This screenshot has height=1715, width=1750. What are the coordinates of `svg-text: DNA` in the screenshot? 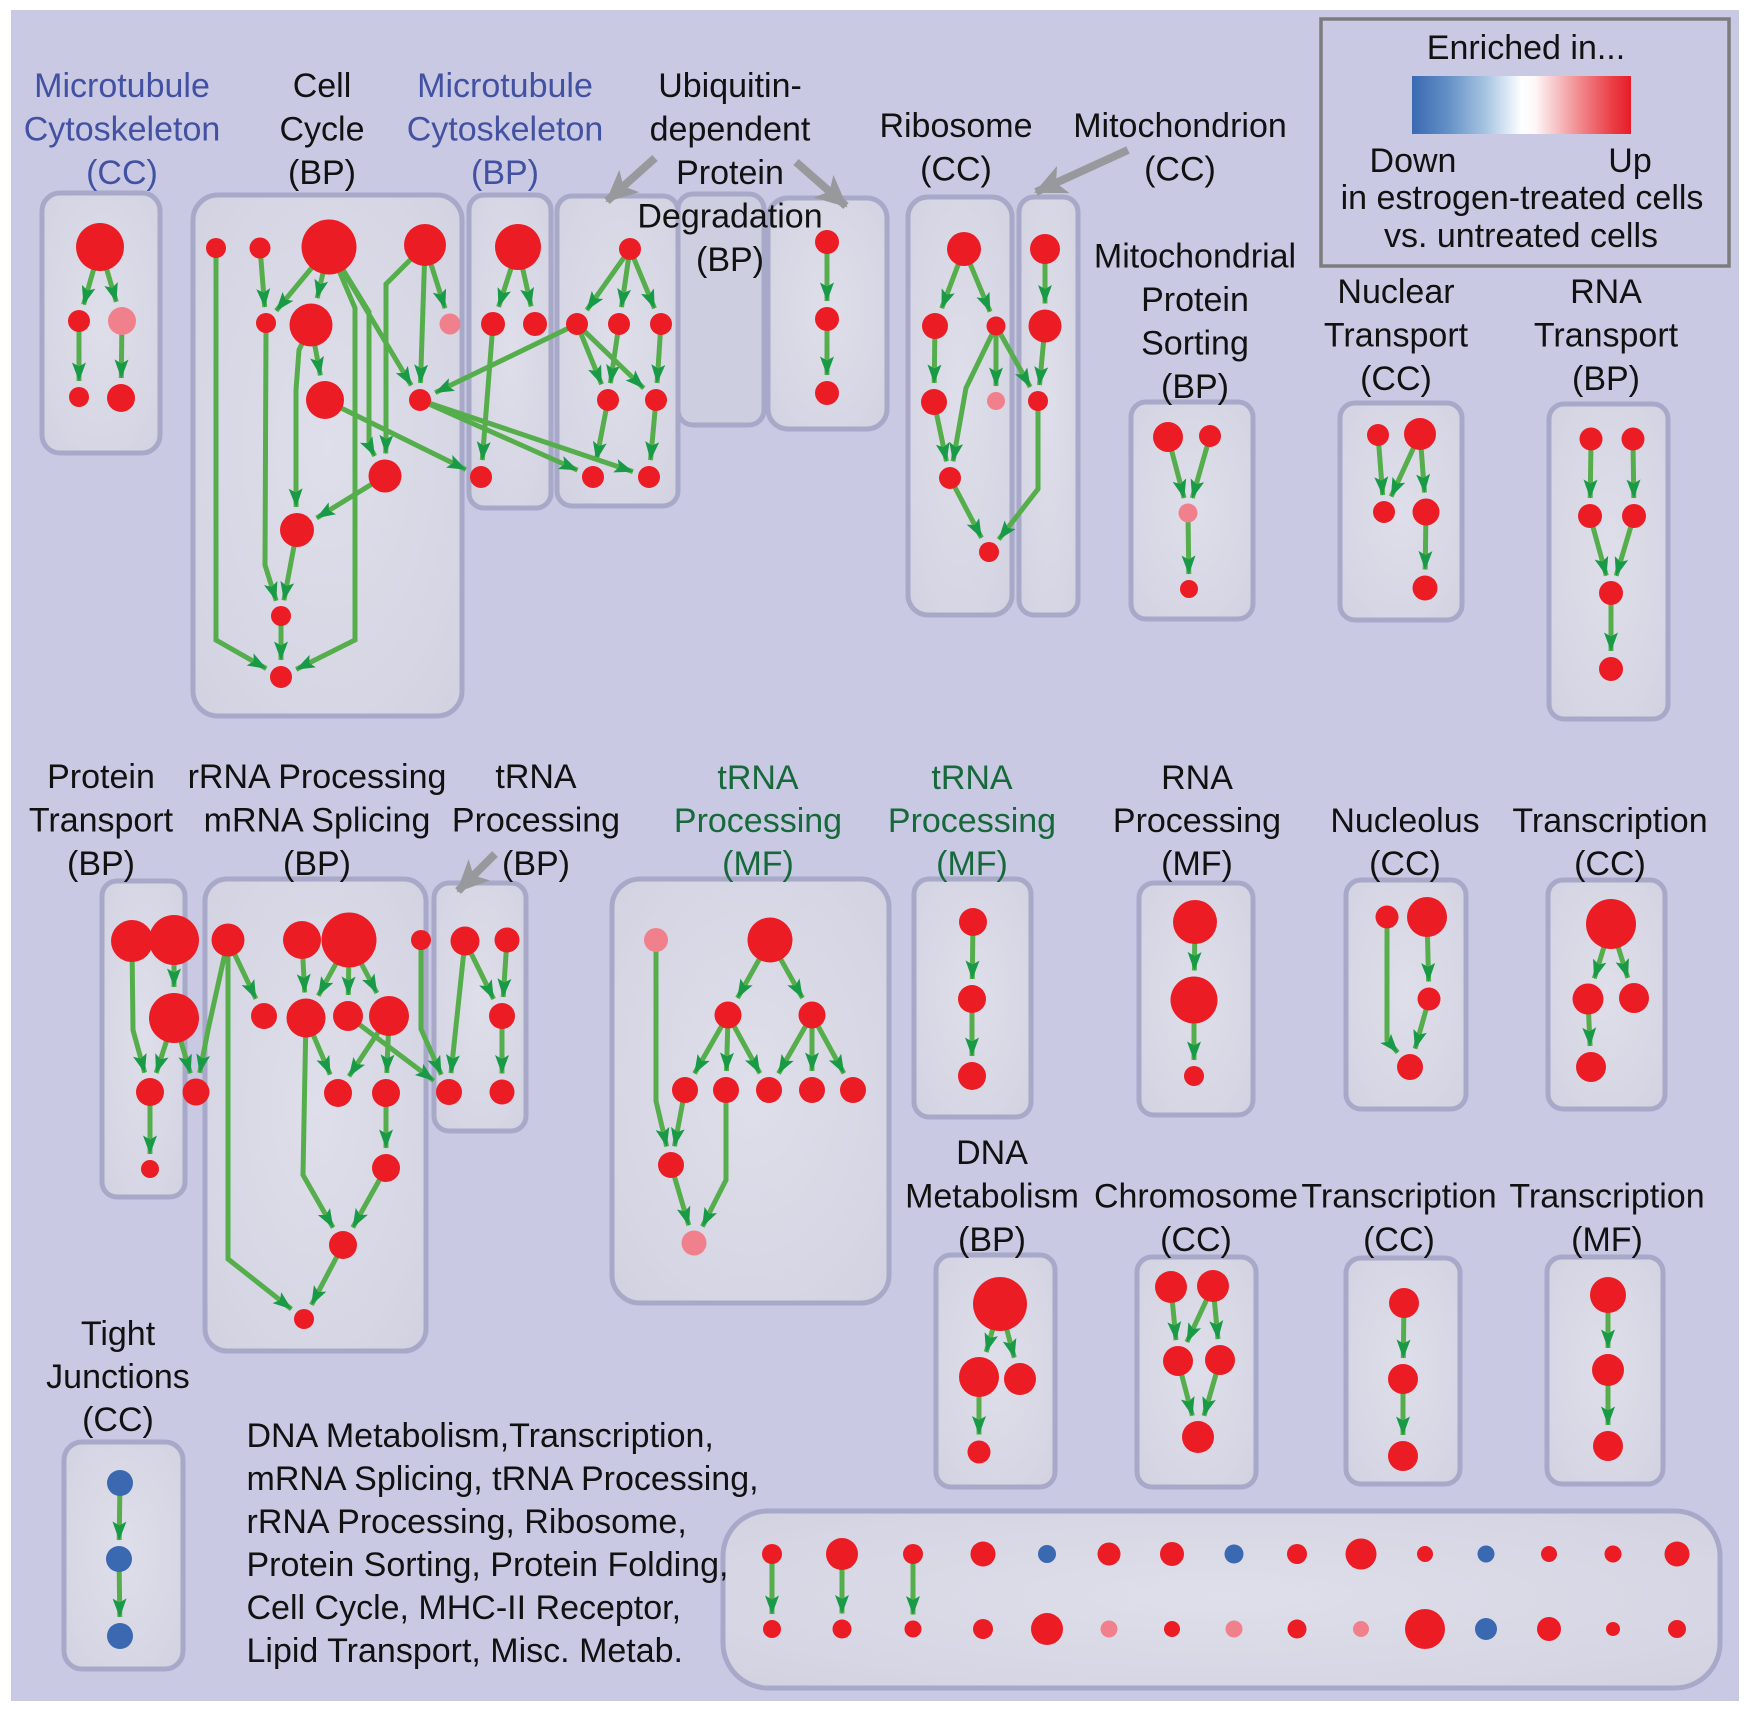 It's located at (992, 1153).